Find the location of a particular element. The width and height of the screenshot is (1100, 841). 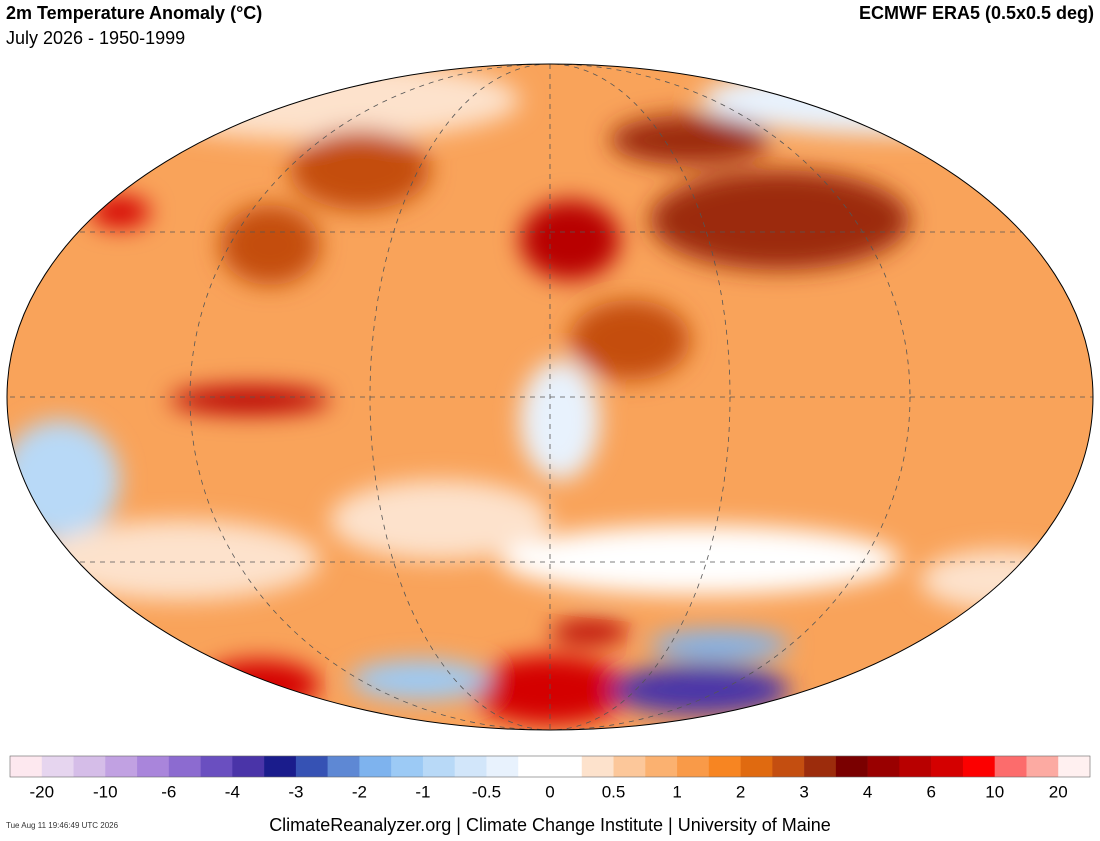

colorbar-label: 3 is located at coordinates (803, 791).